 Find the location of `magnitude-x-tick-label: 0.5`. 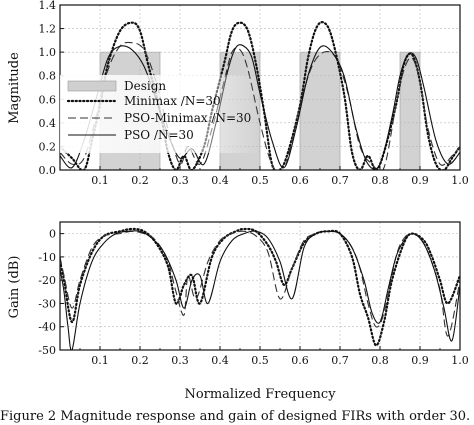

magnitude-x-tick-label: 0.5 is located at coordinates (260, 180).